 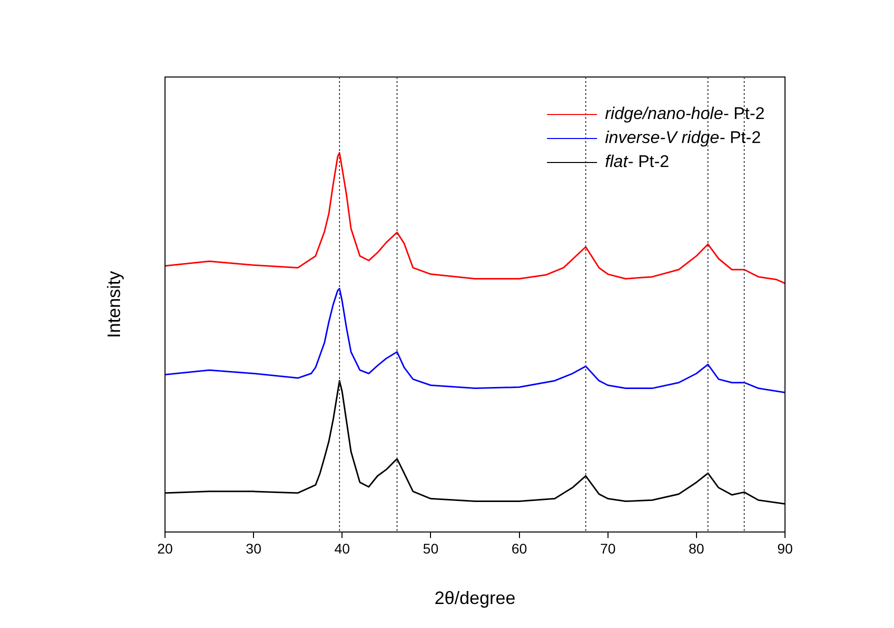 What do you see at coordinates (785, 548) in the screenshot?
I see `x-tick-label: 90` at bounding box center [785, 548].